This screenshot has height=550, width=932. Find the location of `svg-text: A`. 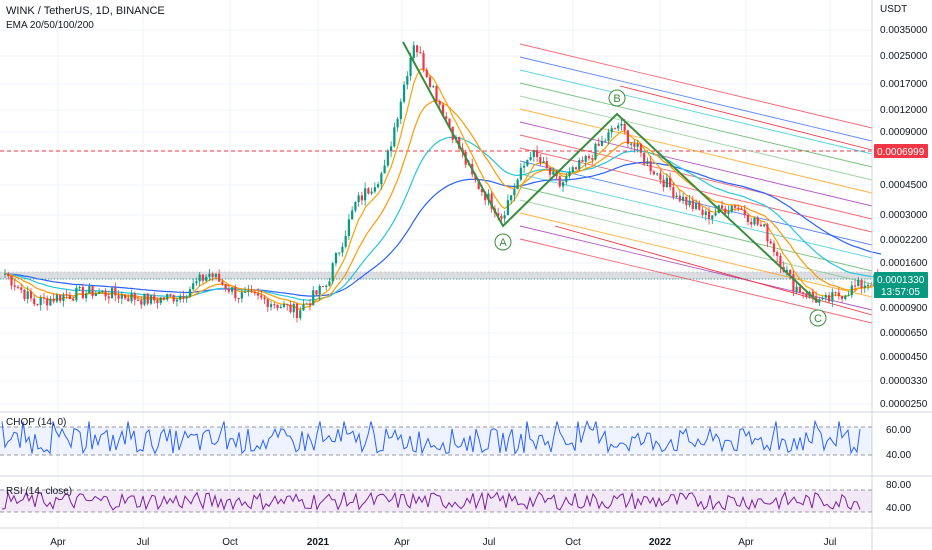

svg-text: A is located at coordinates (503, 243).